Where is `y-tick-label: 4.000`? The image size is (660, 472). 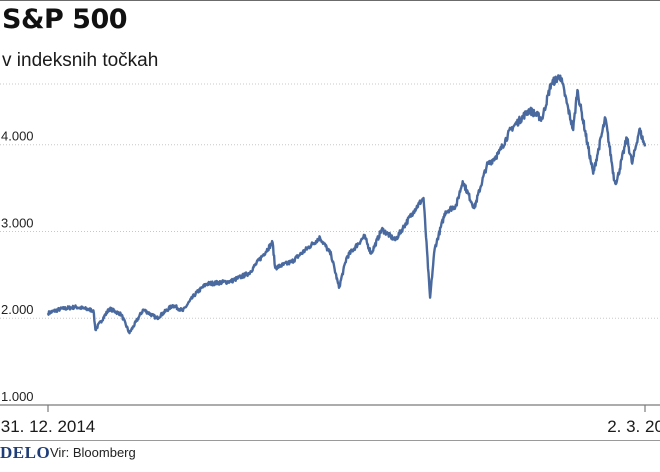 y-tick-label: 4.000 is located at coordinates (17, 136).